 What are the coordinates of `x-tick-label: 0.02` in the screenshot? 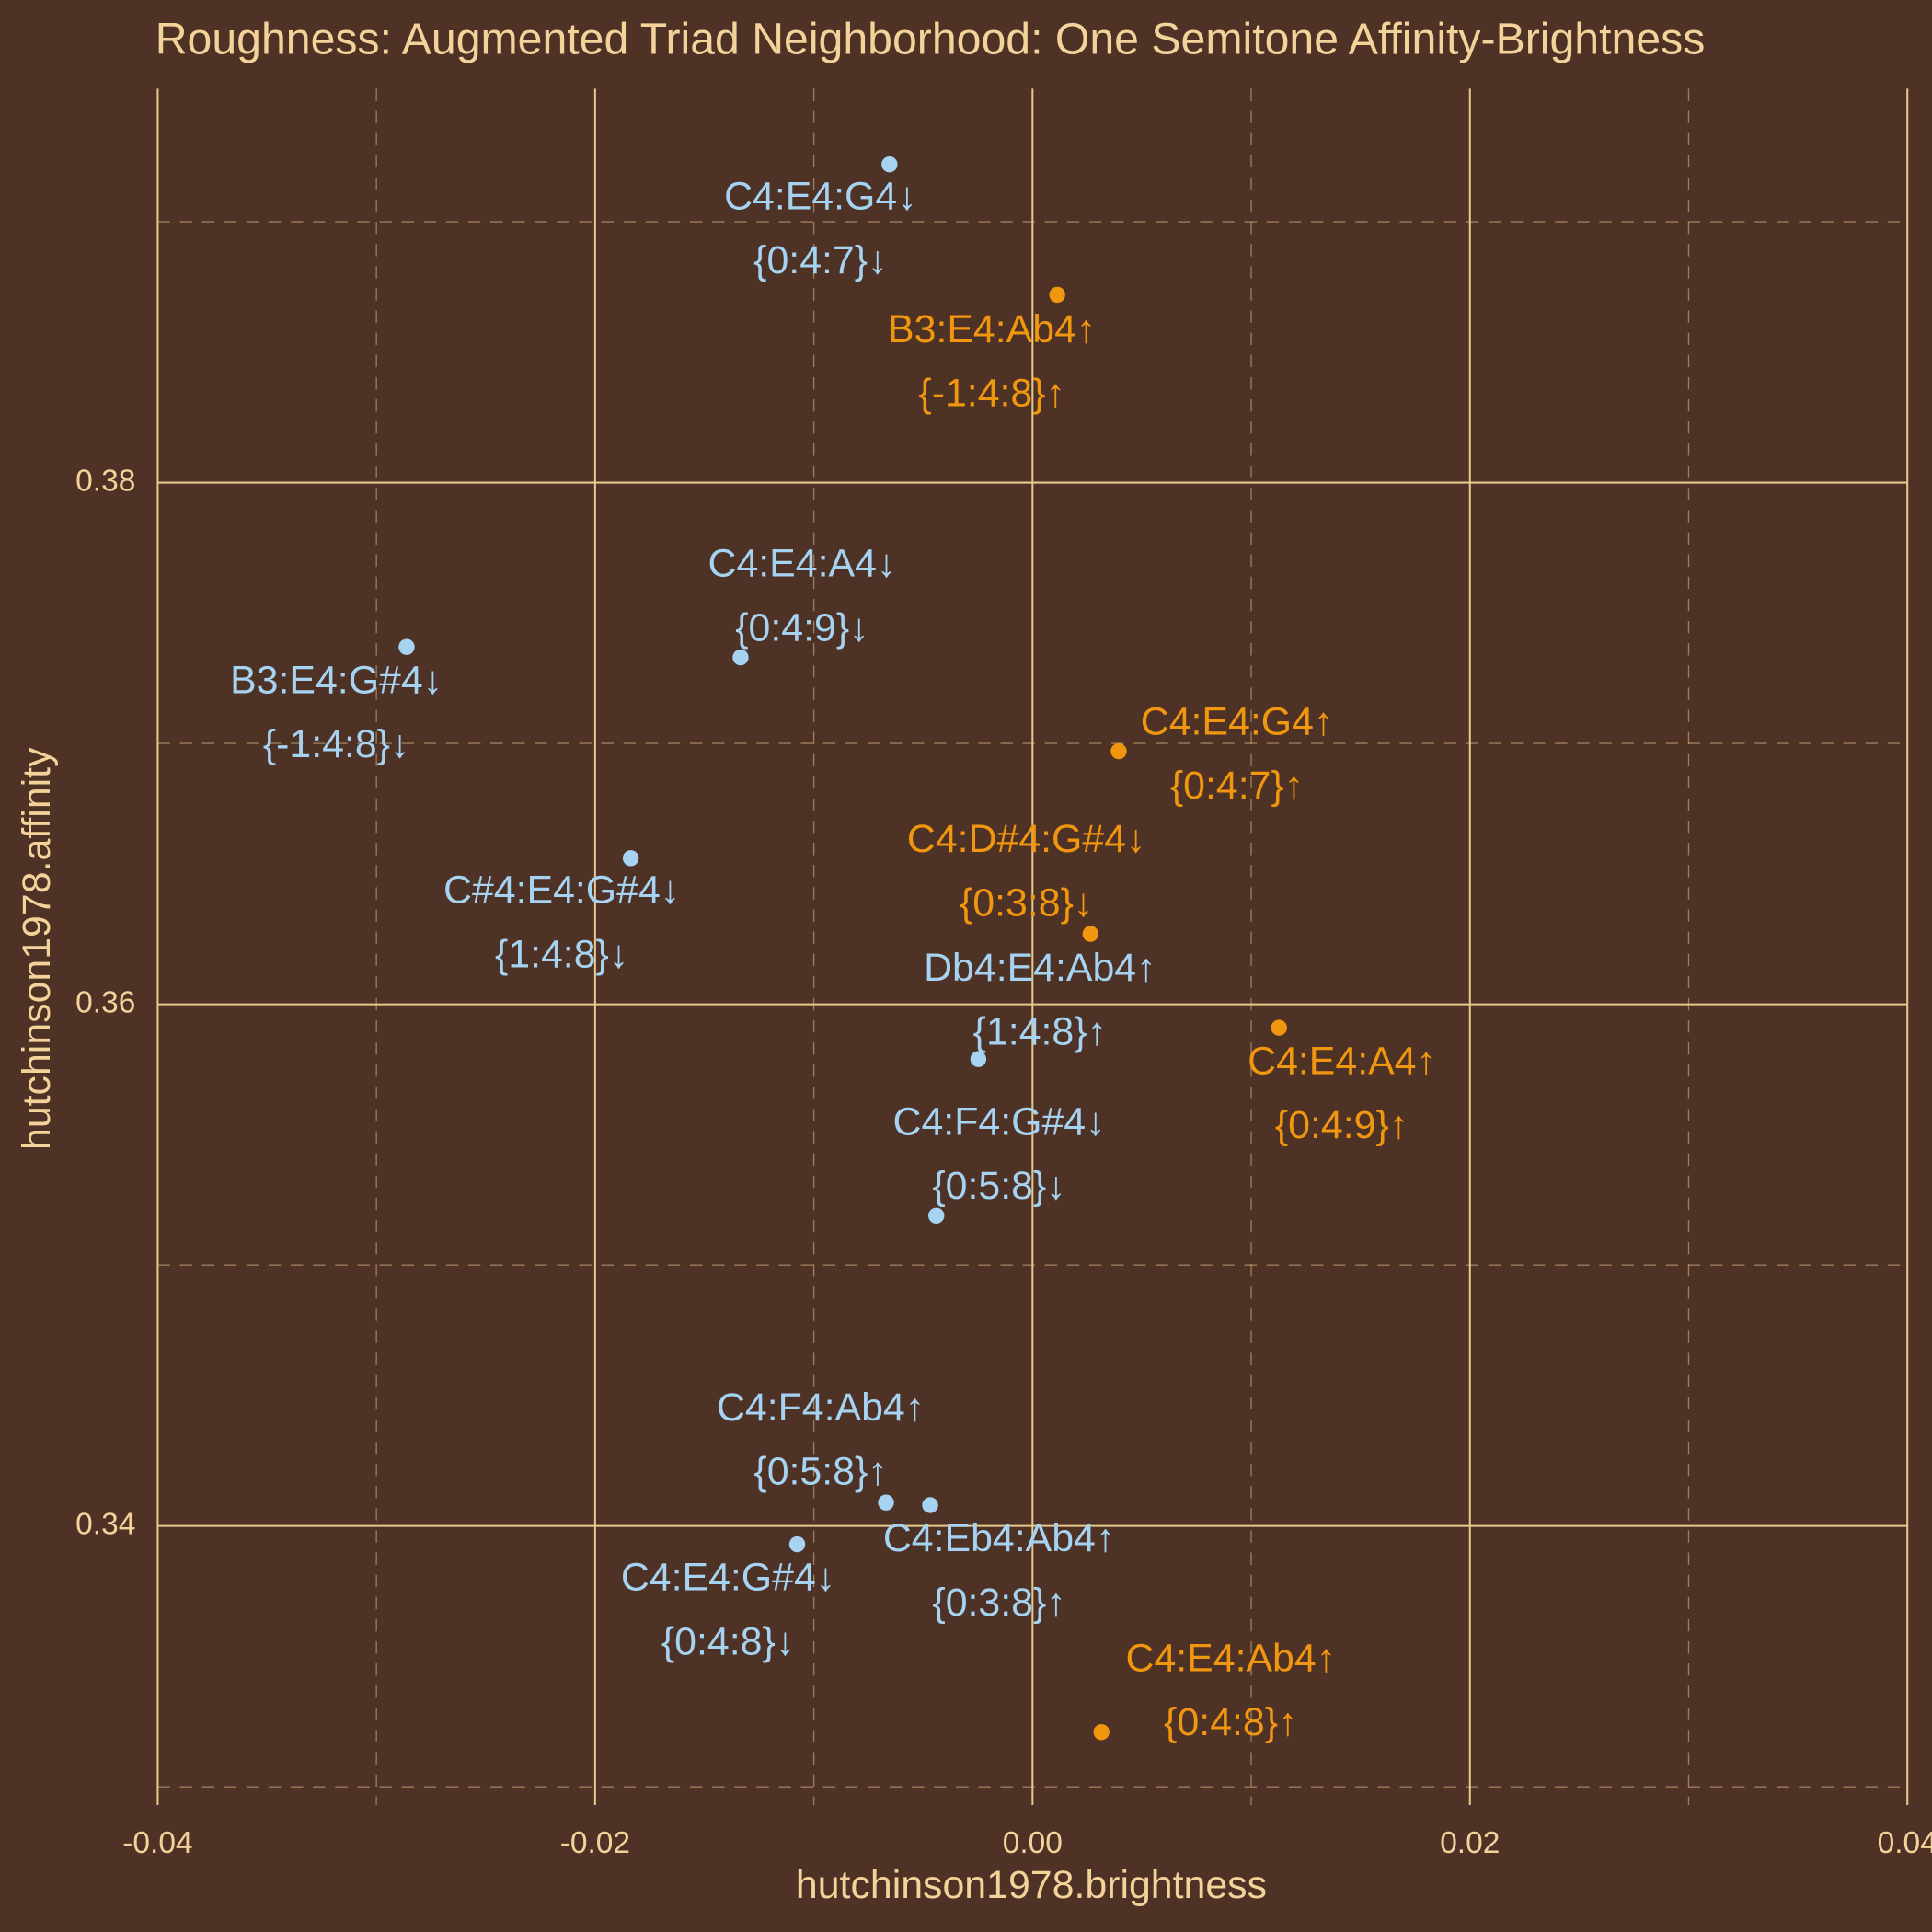 It's located at (1470, 1843).